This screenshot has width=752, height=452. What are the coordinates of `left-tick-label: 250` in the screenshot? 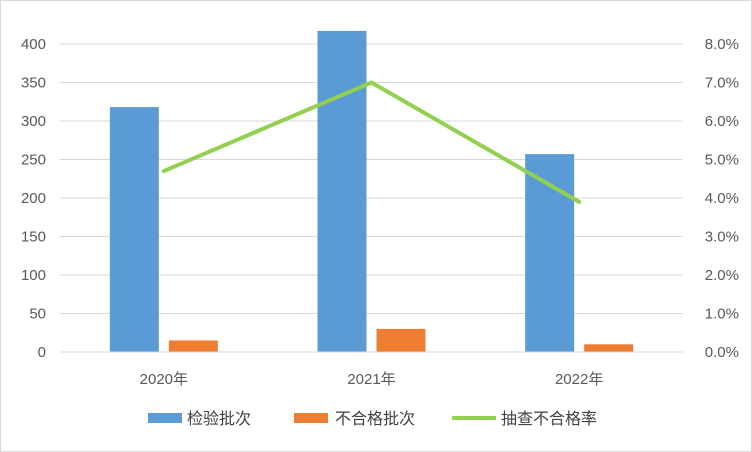 It's located at (33, 160).